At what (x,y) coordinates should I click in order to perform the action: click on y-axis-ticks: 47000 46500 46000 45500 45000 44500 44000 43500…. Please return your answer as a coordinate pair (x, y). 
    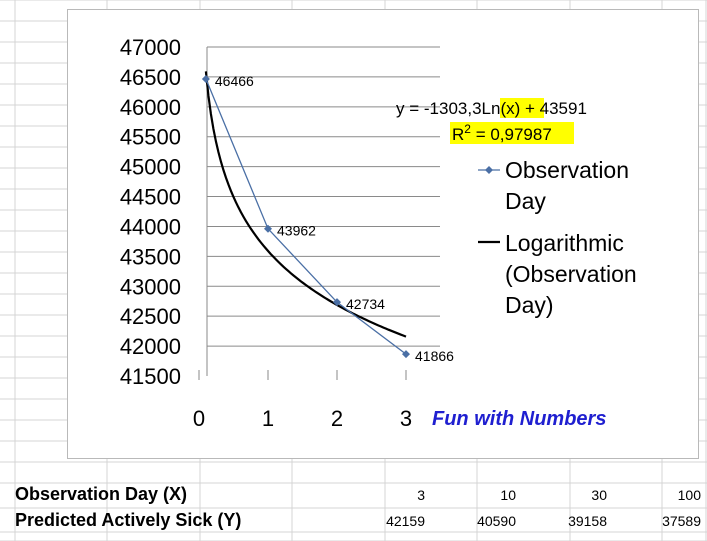
    Looking at the image, I should click on (150, 212).